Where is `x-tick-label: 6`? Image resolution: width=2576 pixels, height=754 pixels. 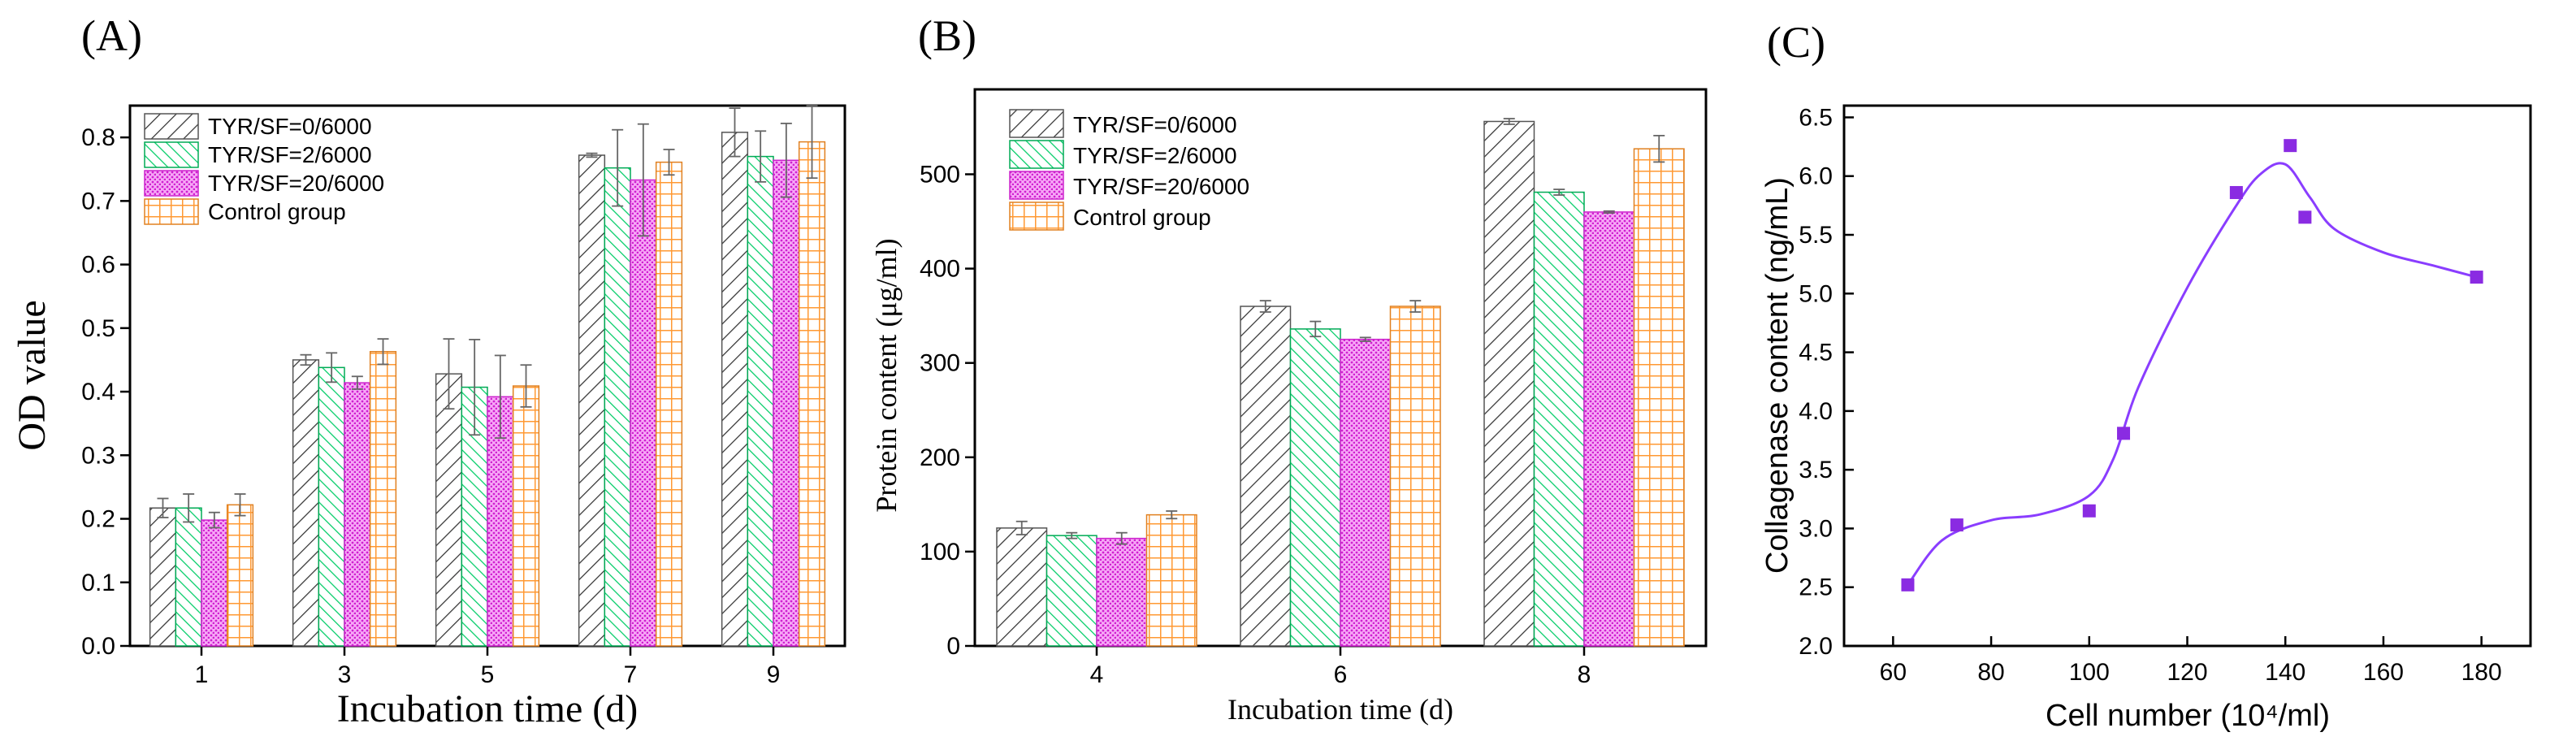 x-tick-label: 6 is located at coordinates (1341, 674).